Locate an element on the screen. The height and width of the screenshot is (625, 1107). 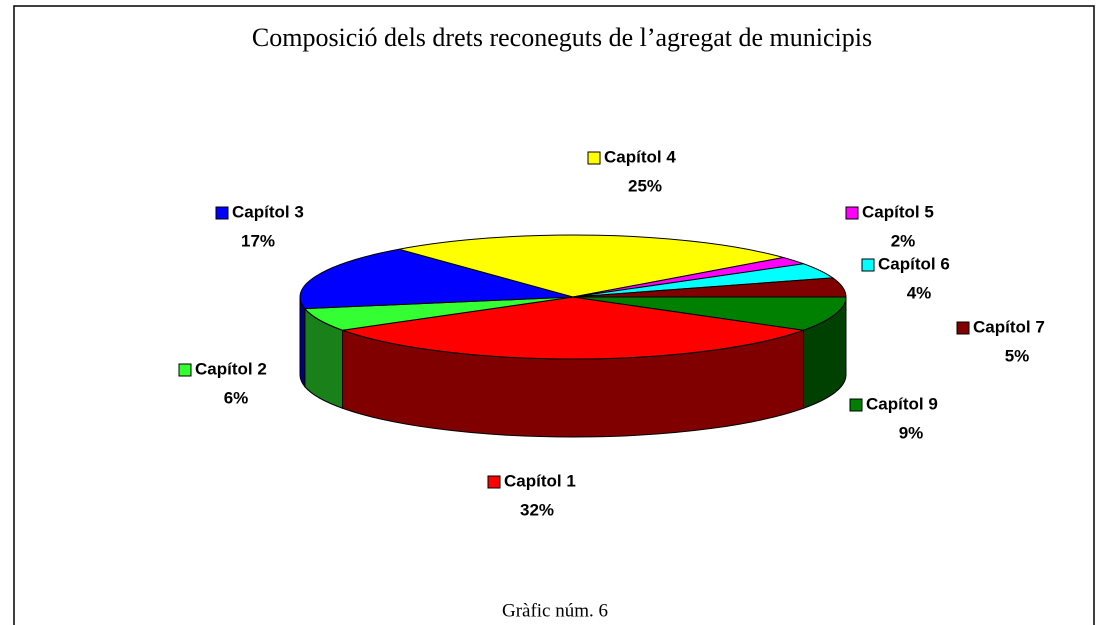
slice-value-label: 32% is located at coordinates (537, 509).